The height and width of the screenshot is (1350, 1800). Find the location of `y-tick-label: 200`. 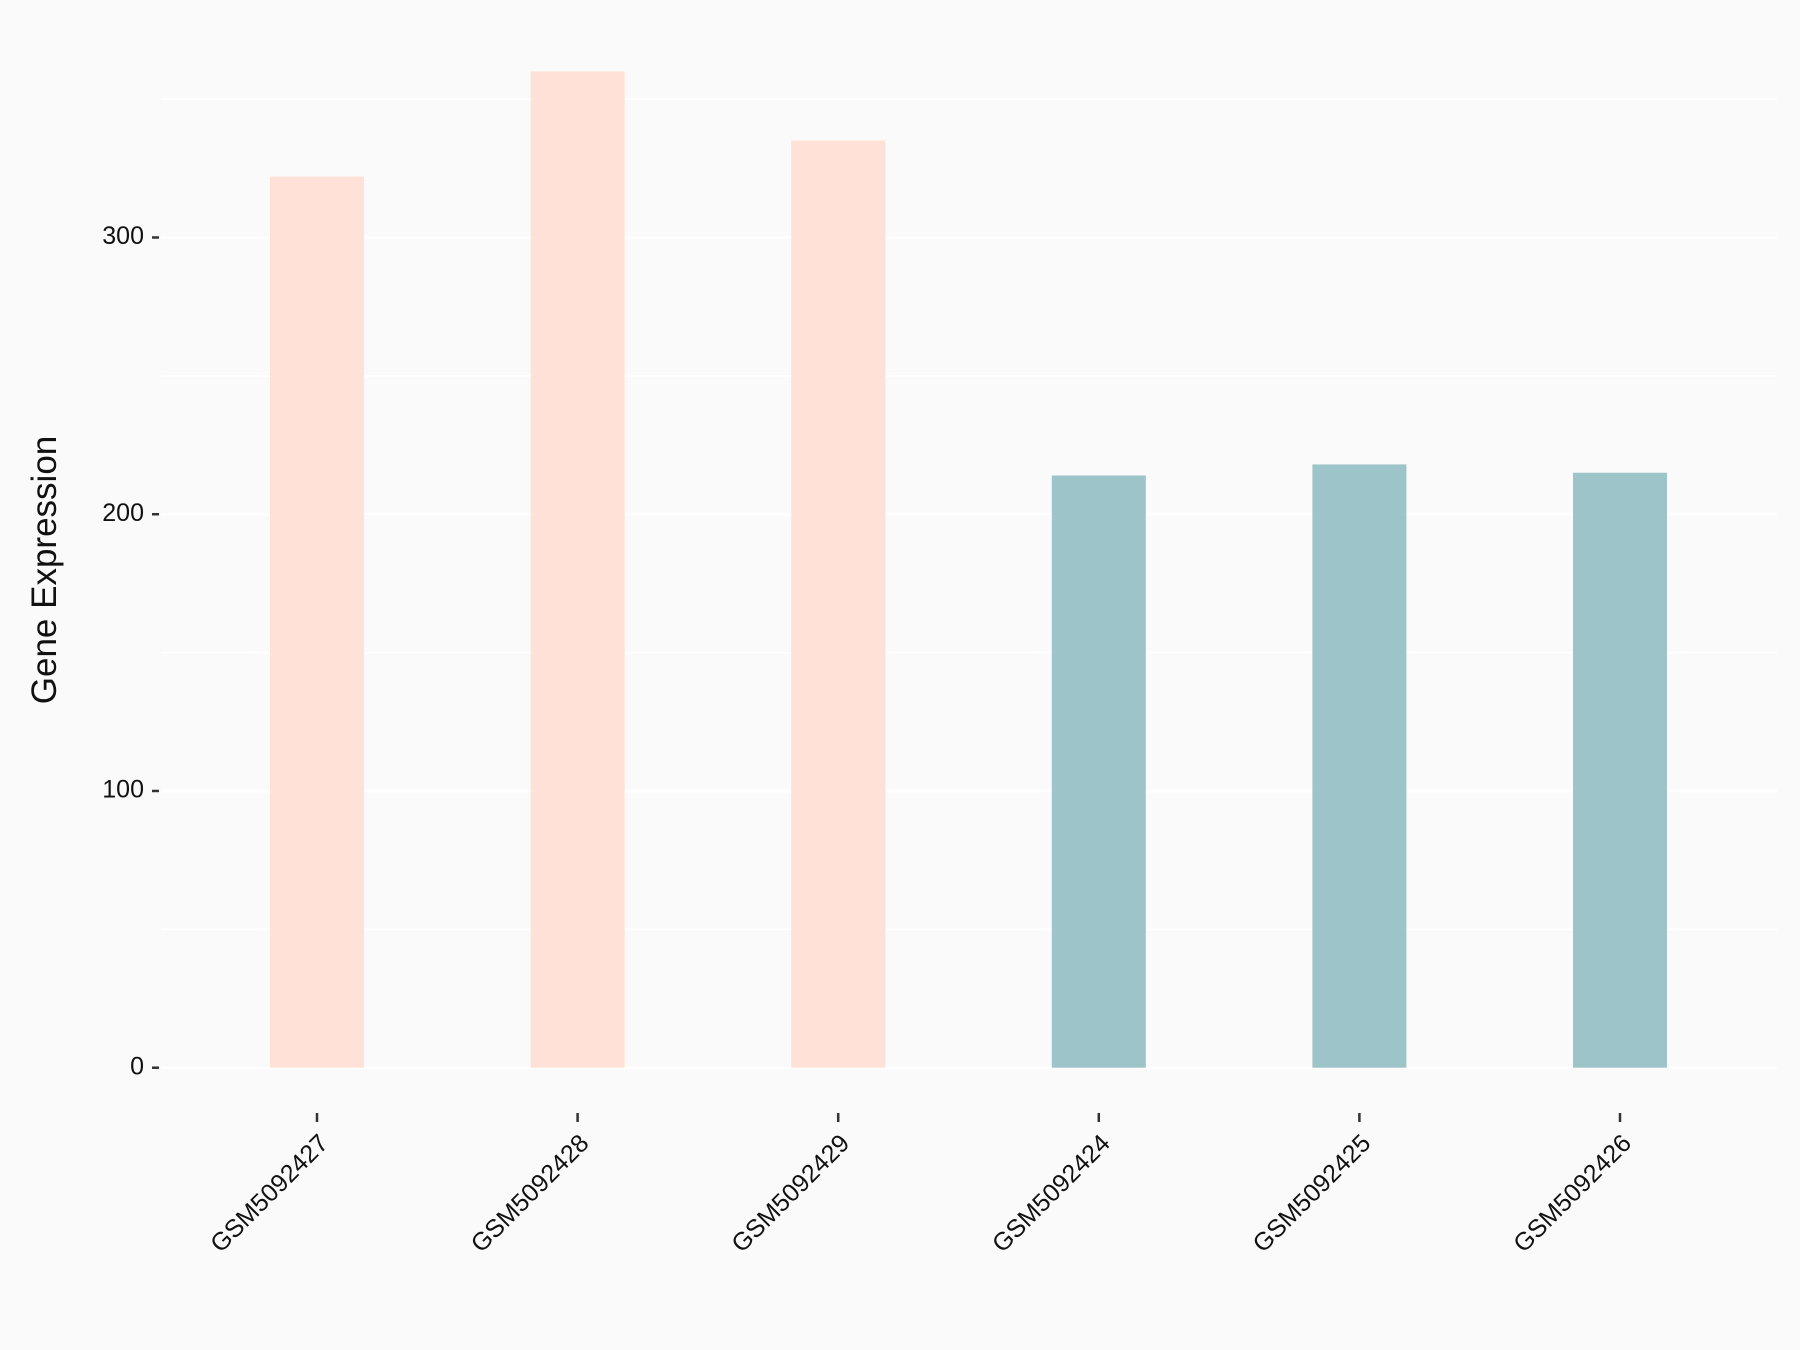

y-tick-label: 200 is located at coordinates (123, 513).